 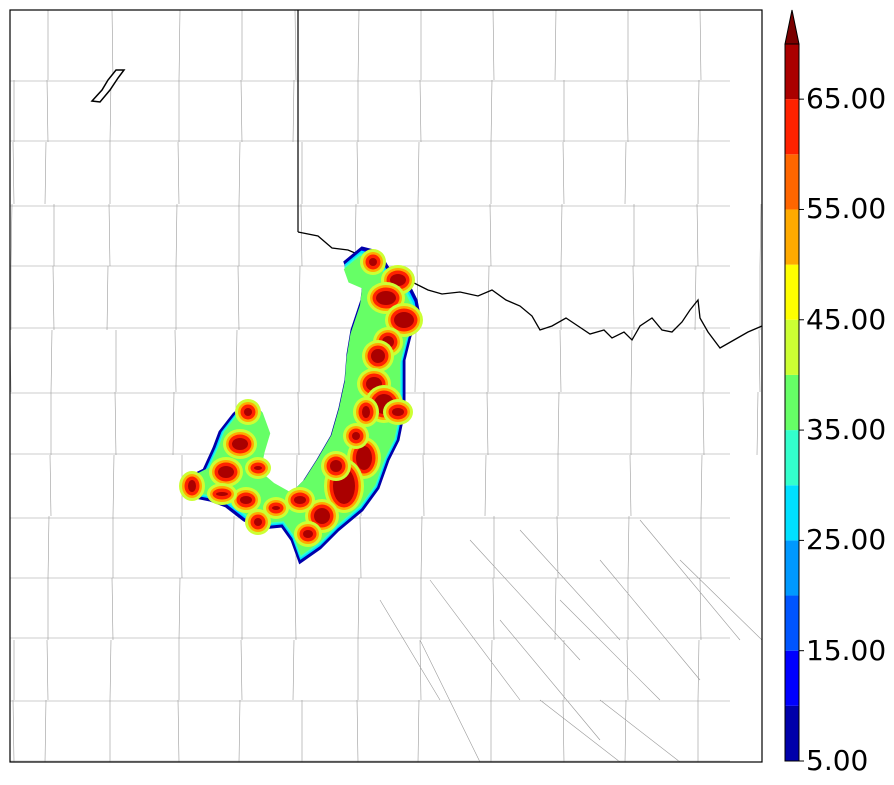 I want to click on colorbar-frame, so click(x=792, y=402).